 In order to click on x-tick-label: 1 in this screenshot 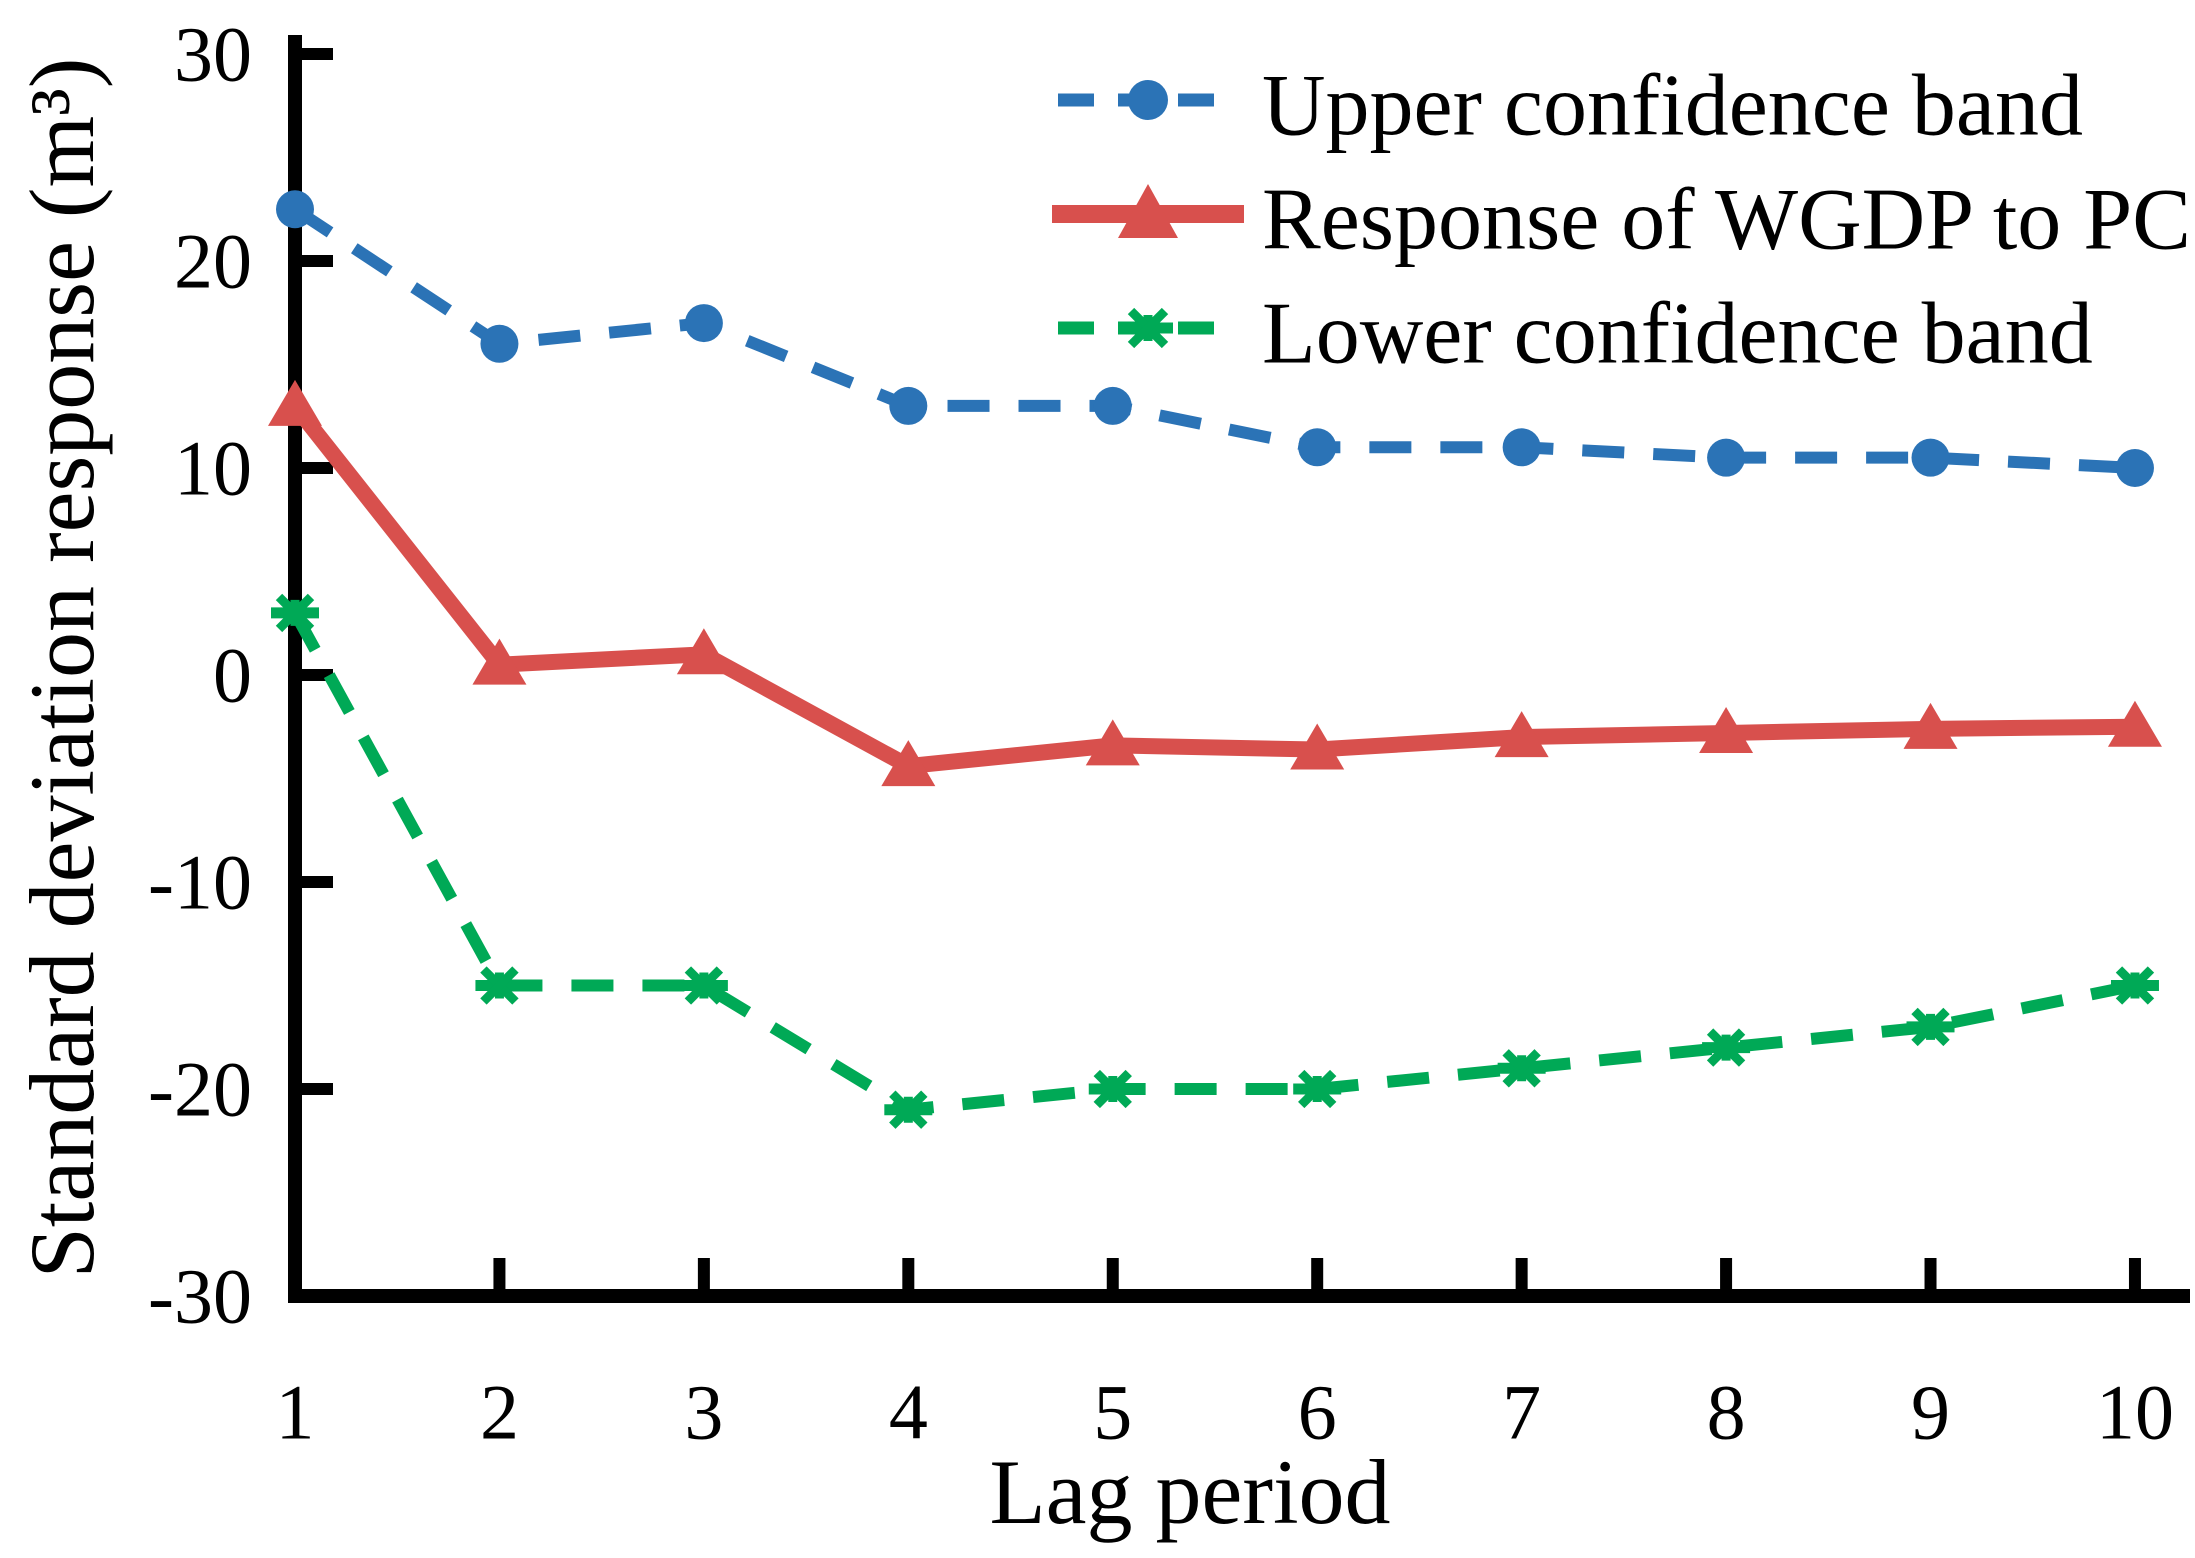, I will do `click(295, 1412)`.